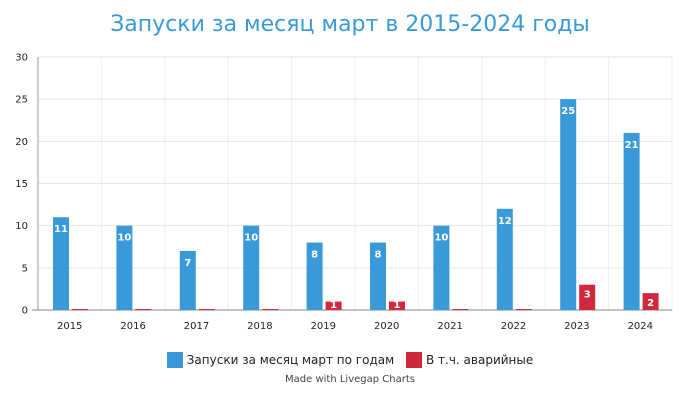  What do you see at coordinates (132, 326) in the screenshot?
I see `x-tick-label: 2016` at bounding box center [132, 326].